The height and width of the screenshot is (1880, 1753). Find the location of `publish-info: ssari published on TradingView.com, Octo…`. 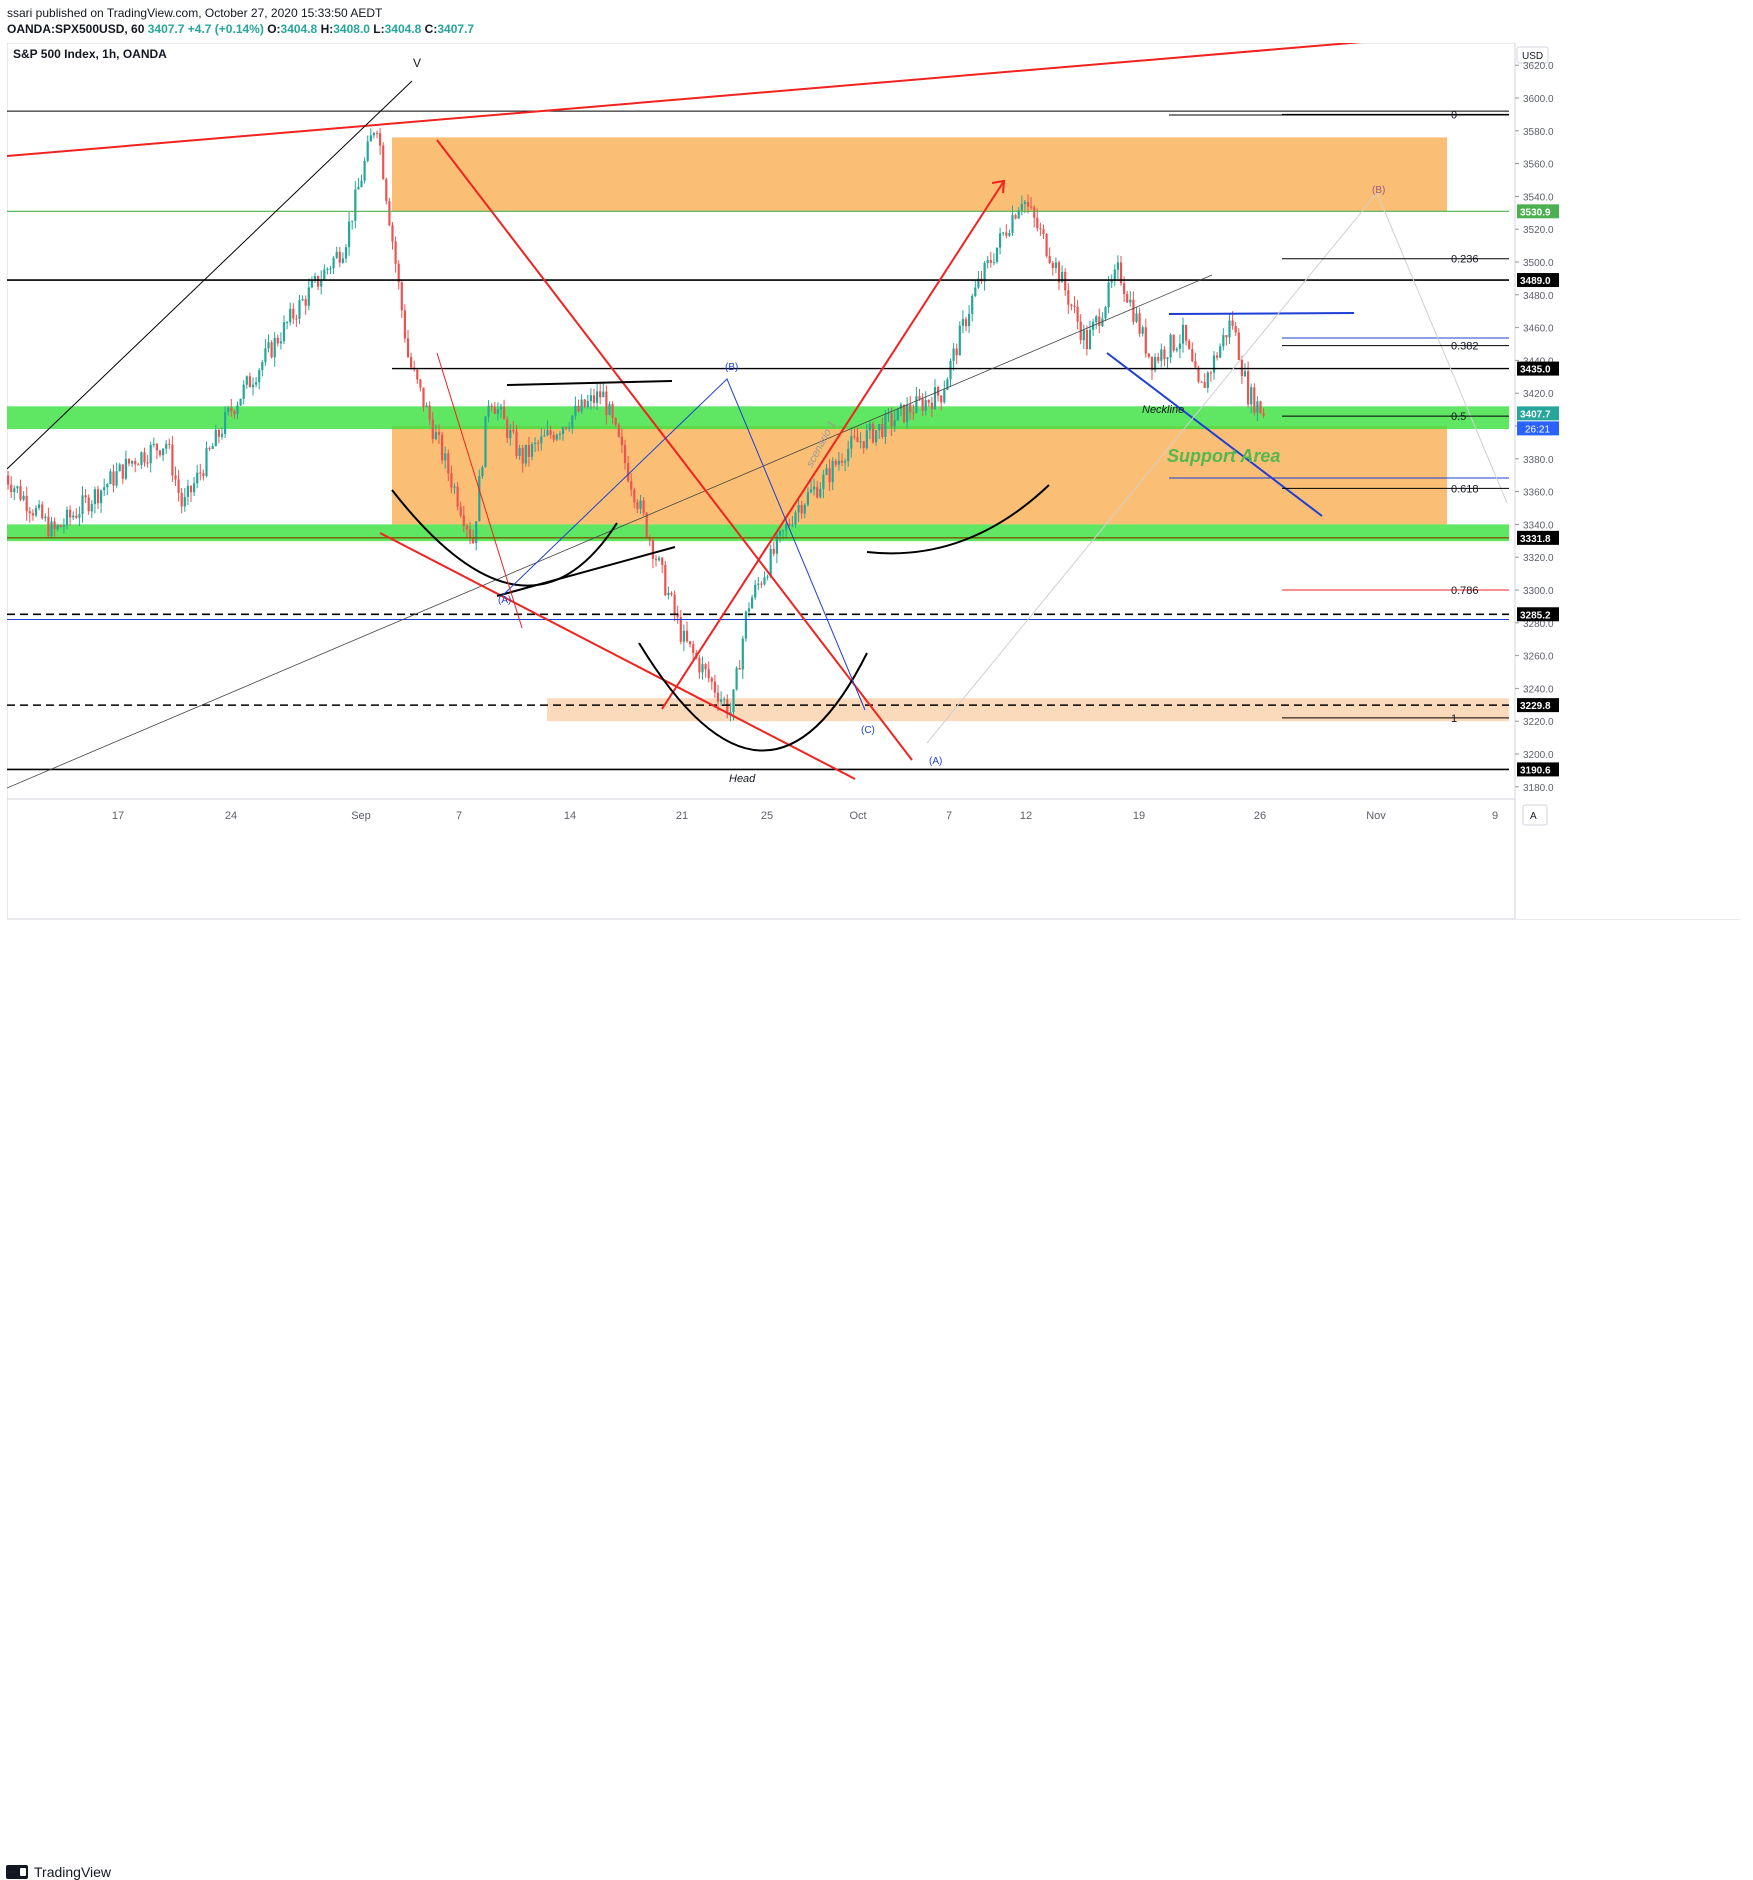

publish-info: ssari published on TradingView.com, Octo… is located at coordinates (195, 13).